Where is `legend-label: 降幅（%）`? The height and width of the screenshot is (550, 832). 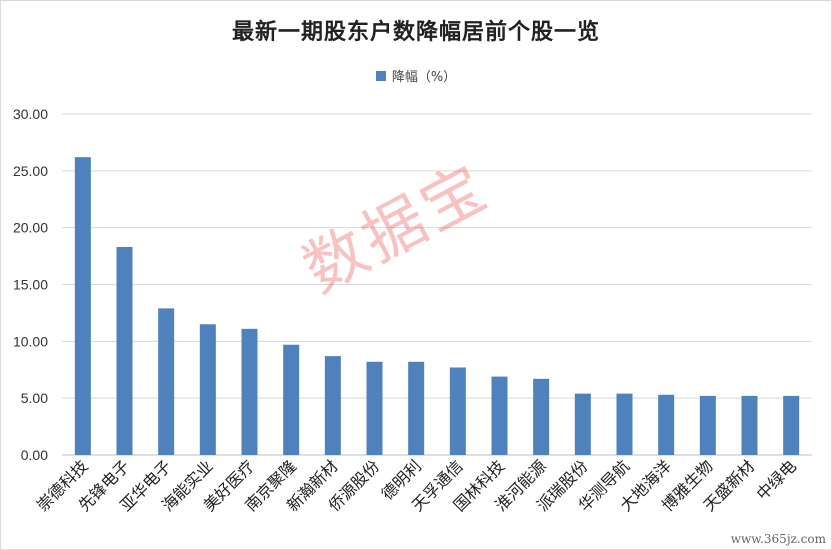 legend-label: 降幅（%） is located at coordinates (424, 77).